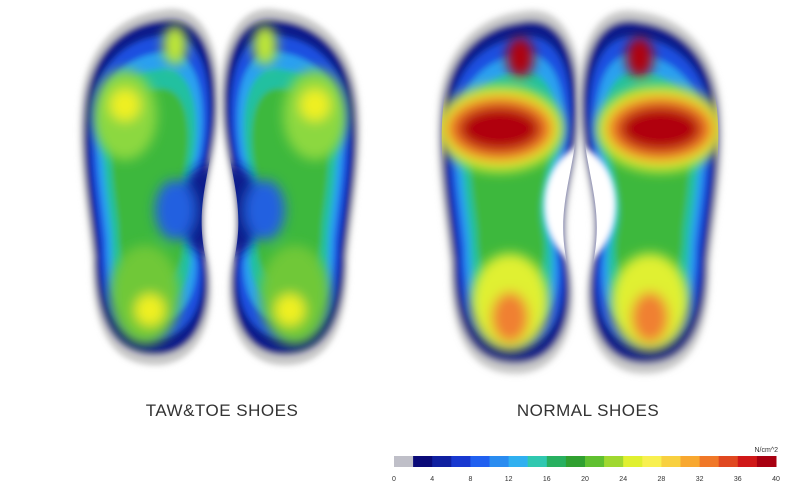  What do you see at coordinates (509, 479) in the screenshot?
I see `colorbar-tick-label: 12` at bounding box center [509, 479].